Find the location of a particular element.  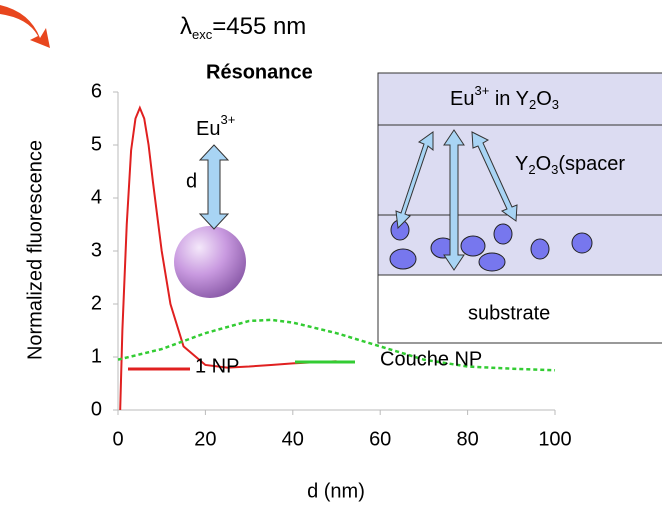

series-line is located at coordinates (336, 345).